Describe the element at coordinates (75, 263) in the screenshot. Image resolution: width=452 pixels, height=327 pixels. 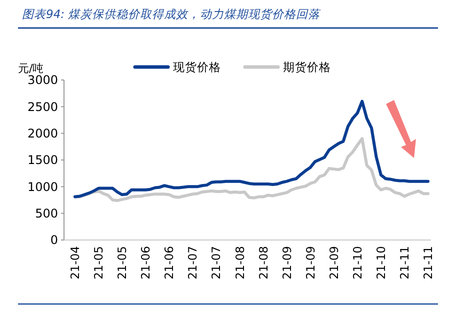
I see `x-tick-label: 21-04` at that location.